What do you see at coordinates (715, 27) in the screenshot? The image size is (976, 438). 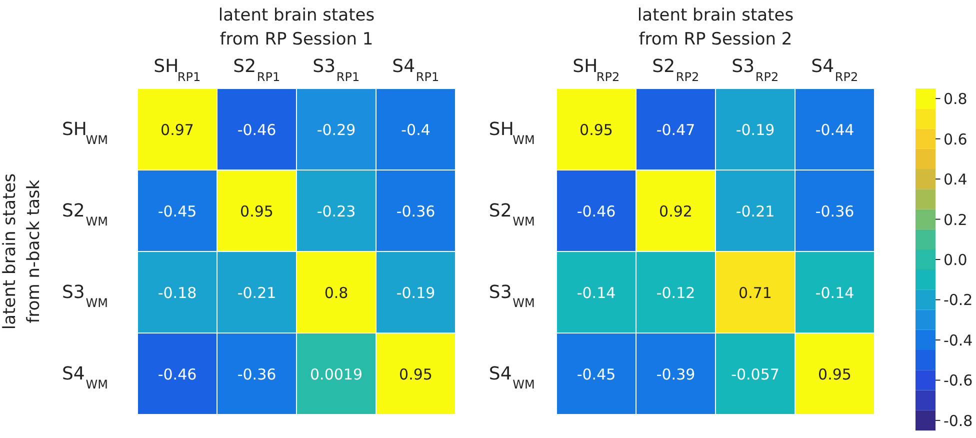 I see `chart-title: latent brain states from RP Session 2` at bounding box center [715, 27].